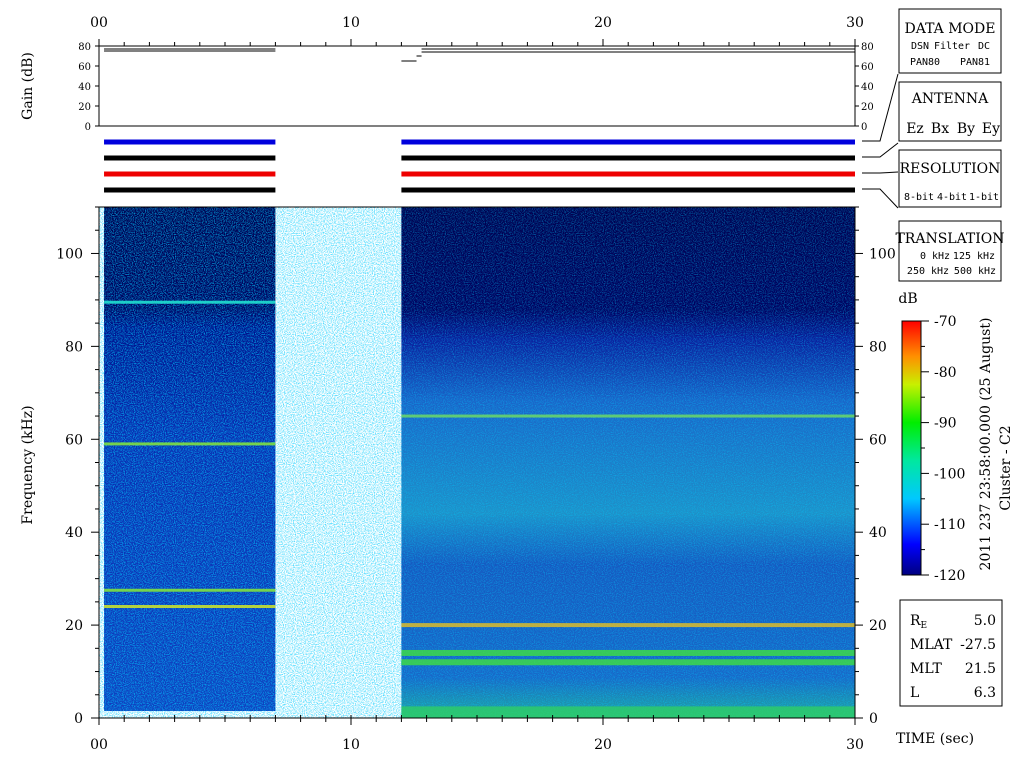 This screenshot has height=768, width=1024. Describe the element at coordinates (940, 129) in the screenshot. I see `legend-item: Bx` at that location.